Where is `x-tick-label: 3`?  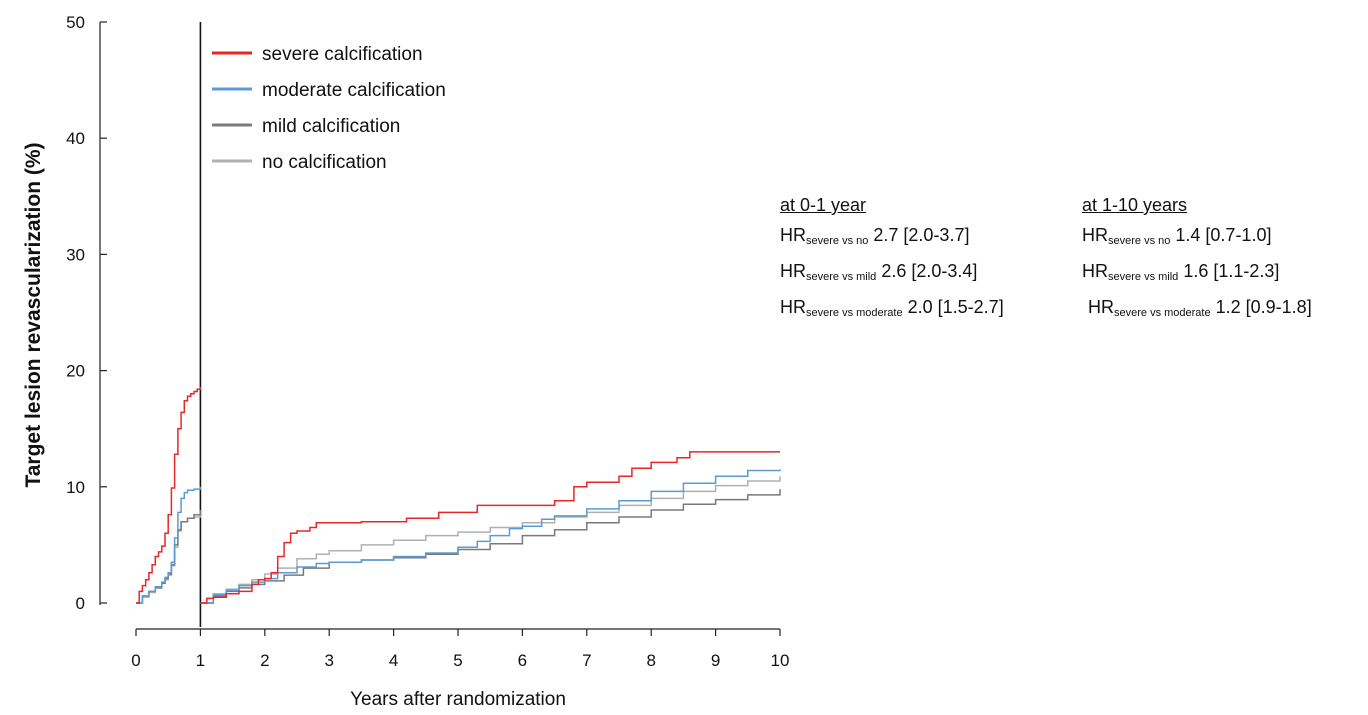
x-tick-label: 3 is located at coordinates (328, 660).